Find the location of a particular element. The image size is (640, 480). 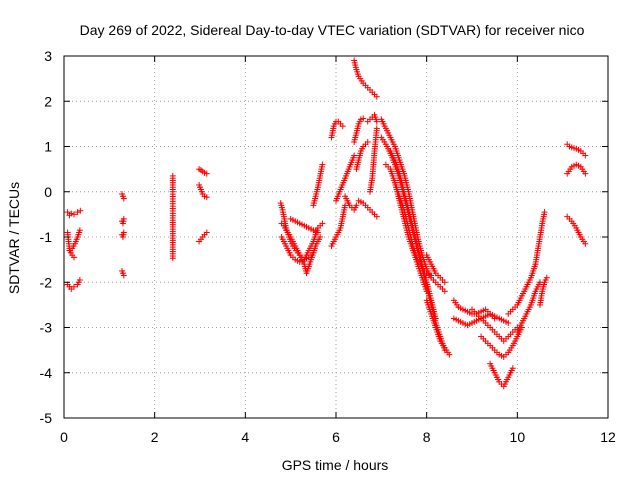

x-tick-label: 6 is located at coordinates (336, 437).